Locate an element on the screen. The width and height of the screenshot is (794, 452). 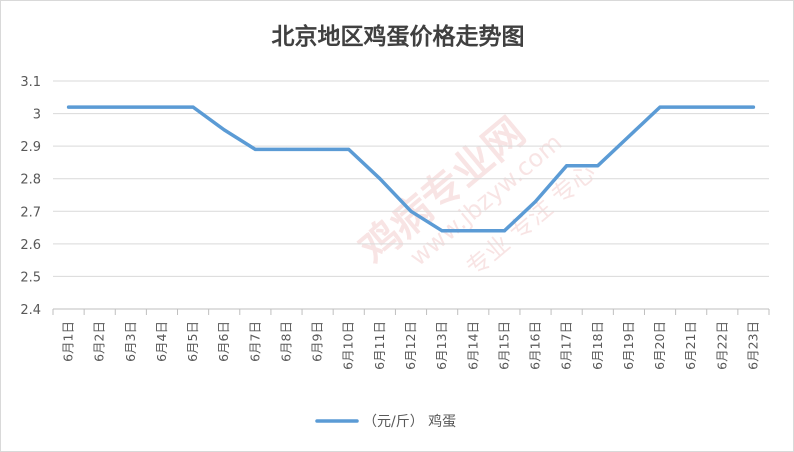
x-axis is located at coordinates (411, 311).